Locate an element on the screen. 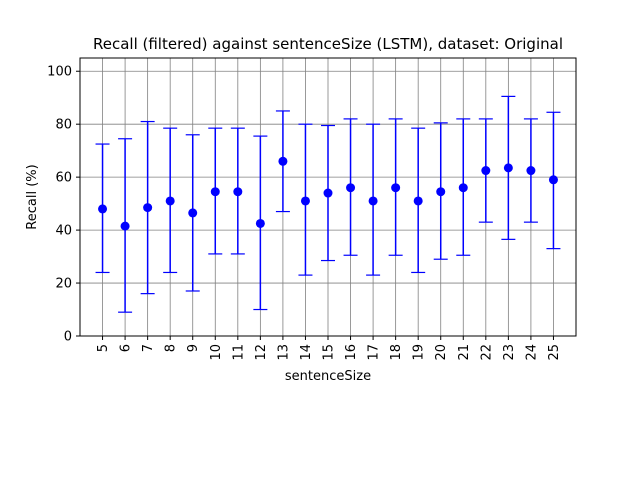 The height and width of the screenshot is (480, 640). x-tick-label: 10 is located at coordinates (216, 352).